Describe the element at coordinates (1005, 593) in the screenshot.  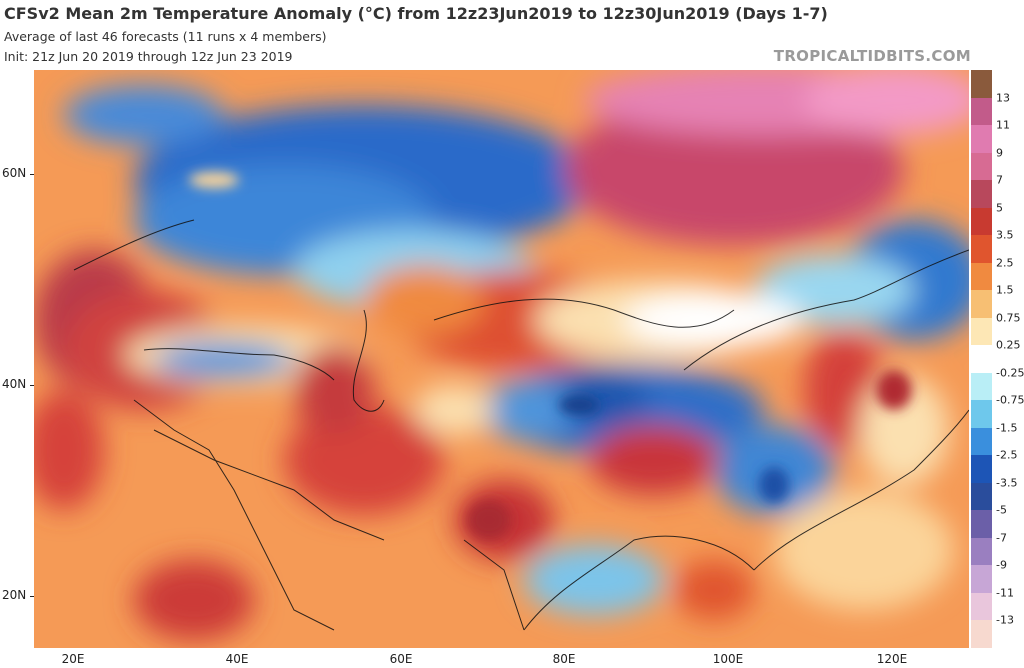
I see `colorbar-label: -11` at that location.